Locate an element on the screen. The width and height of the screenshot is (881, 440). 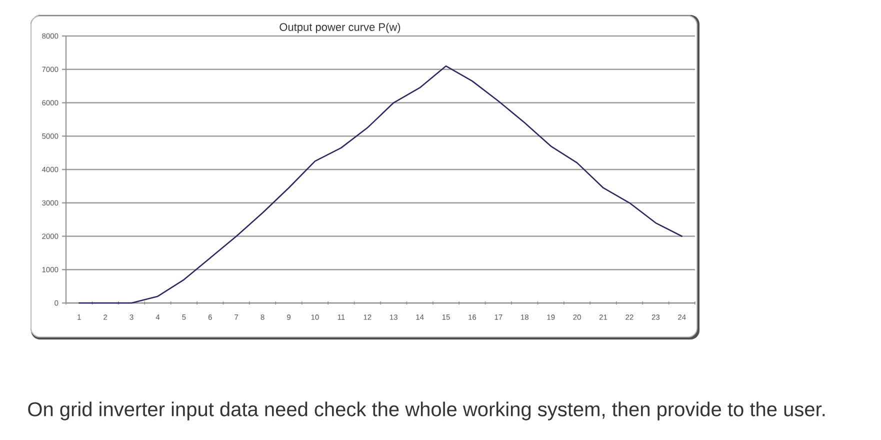
chart-title: Output power curve P(w) is located at coordinates (340, 28).